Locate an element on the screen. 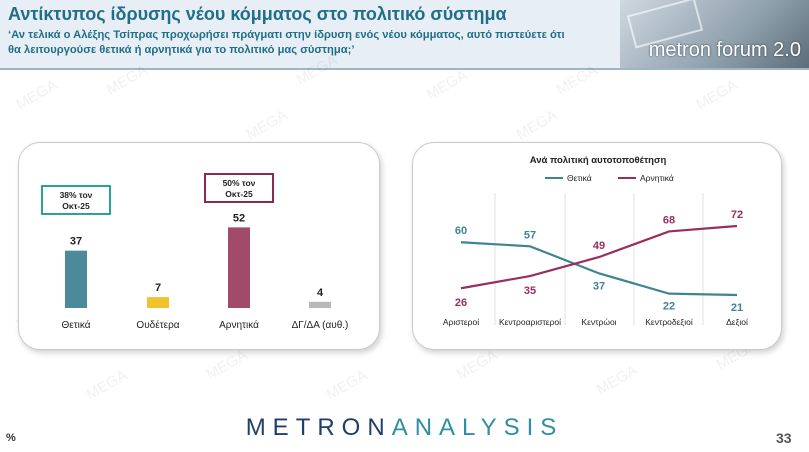 This screenshot has height=452, width=809. legend-label: Αρνητικά is located at coordinates (657, 178).